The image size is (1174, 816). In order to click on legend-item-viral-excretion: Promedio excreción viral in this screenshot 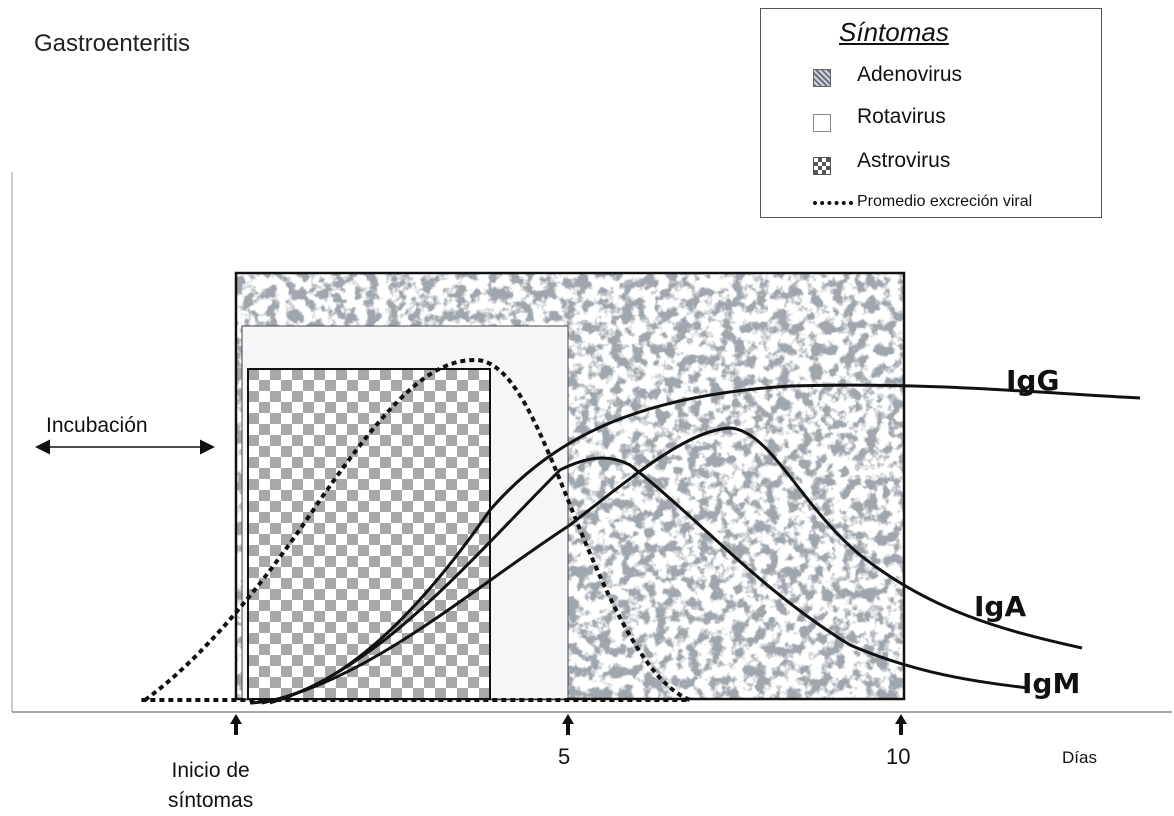, I will do `click(945, 201)`.